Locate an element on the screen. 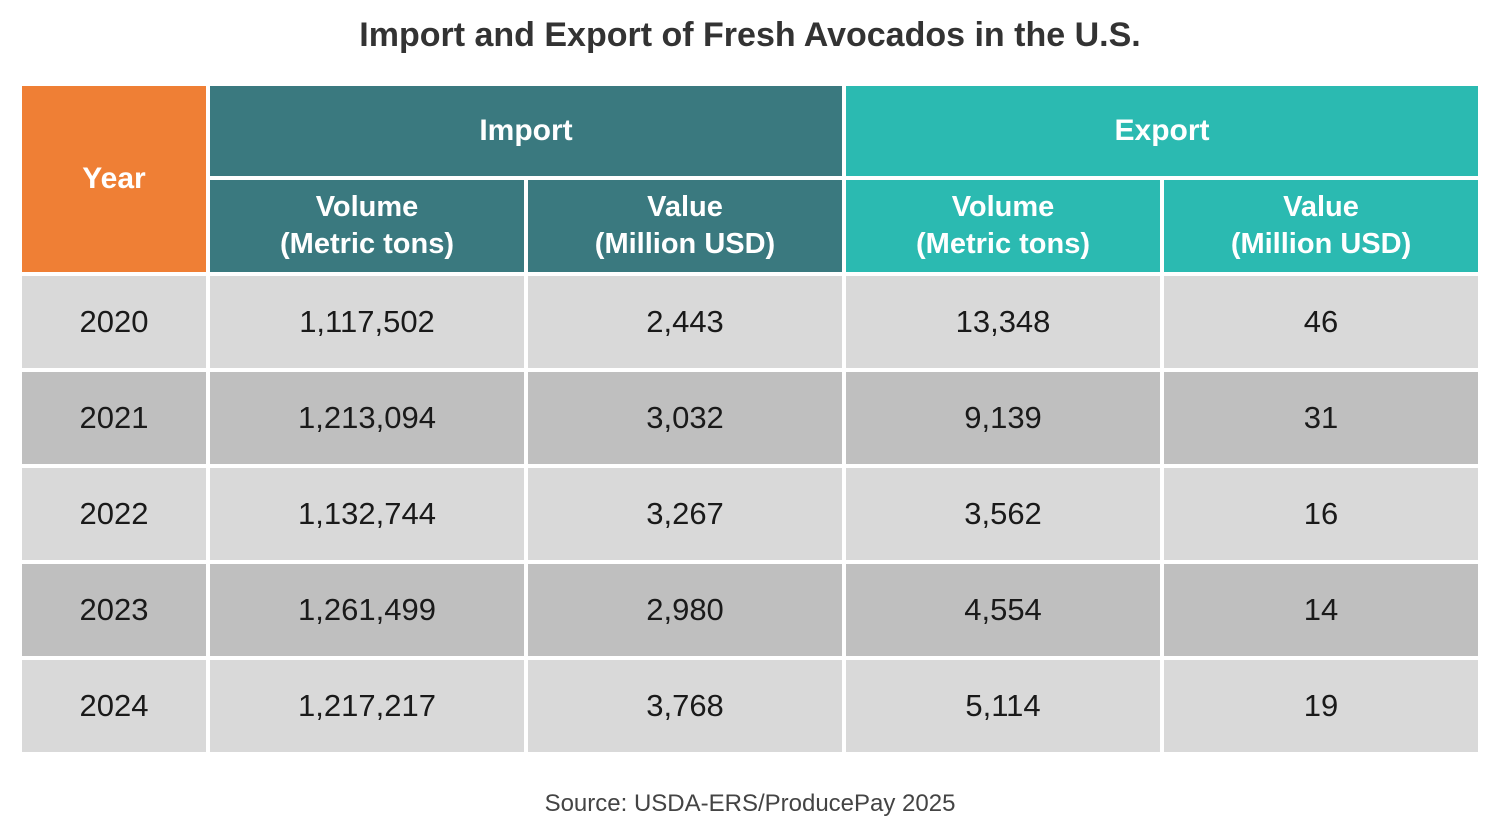 The image size is (1500, 825). cell-export-value: 46 is located at coordinates (1321, 322).